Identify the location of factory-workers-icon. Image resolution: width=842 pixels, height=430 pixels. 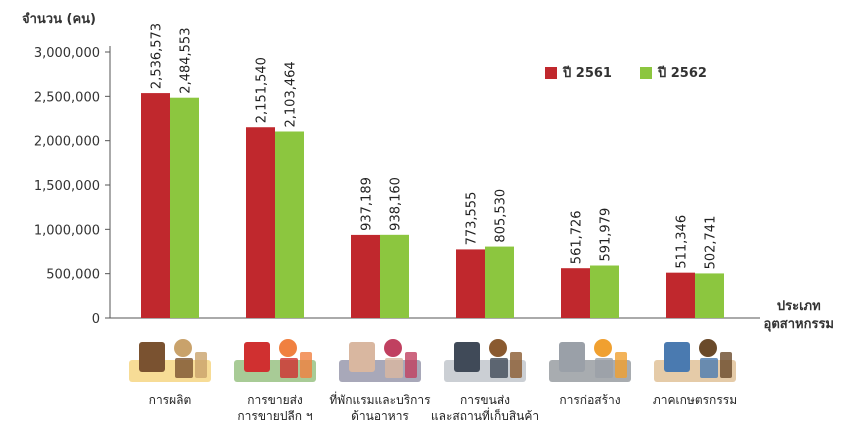
(170, 358).